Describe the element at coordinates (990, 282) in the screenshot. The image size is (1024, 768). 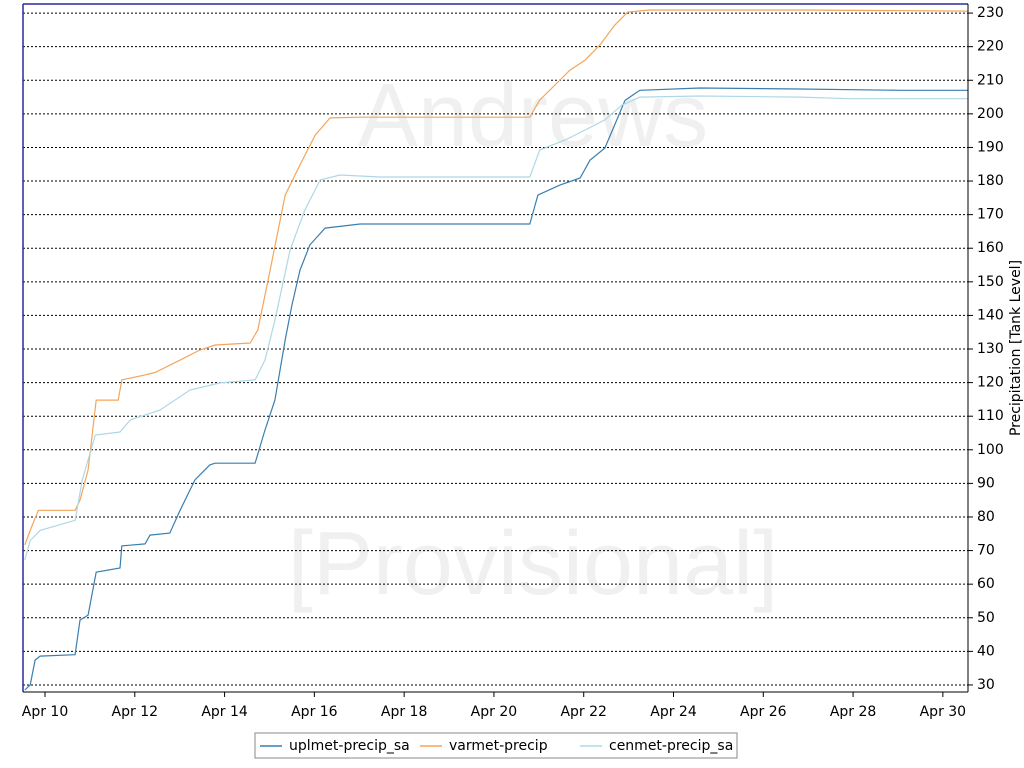
I see `y-tick-label: 150` at that location.